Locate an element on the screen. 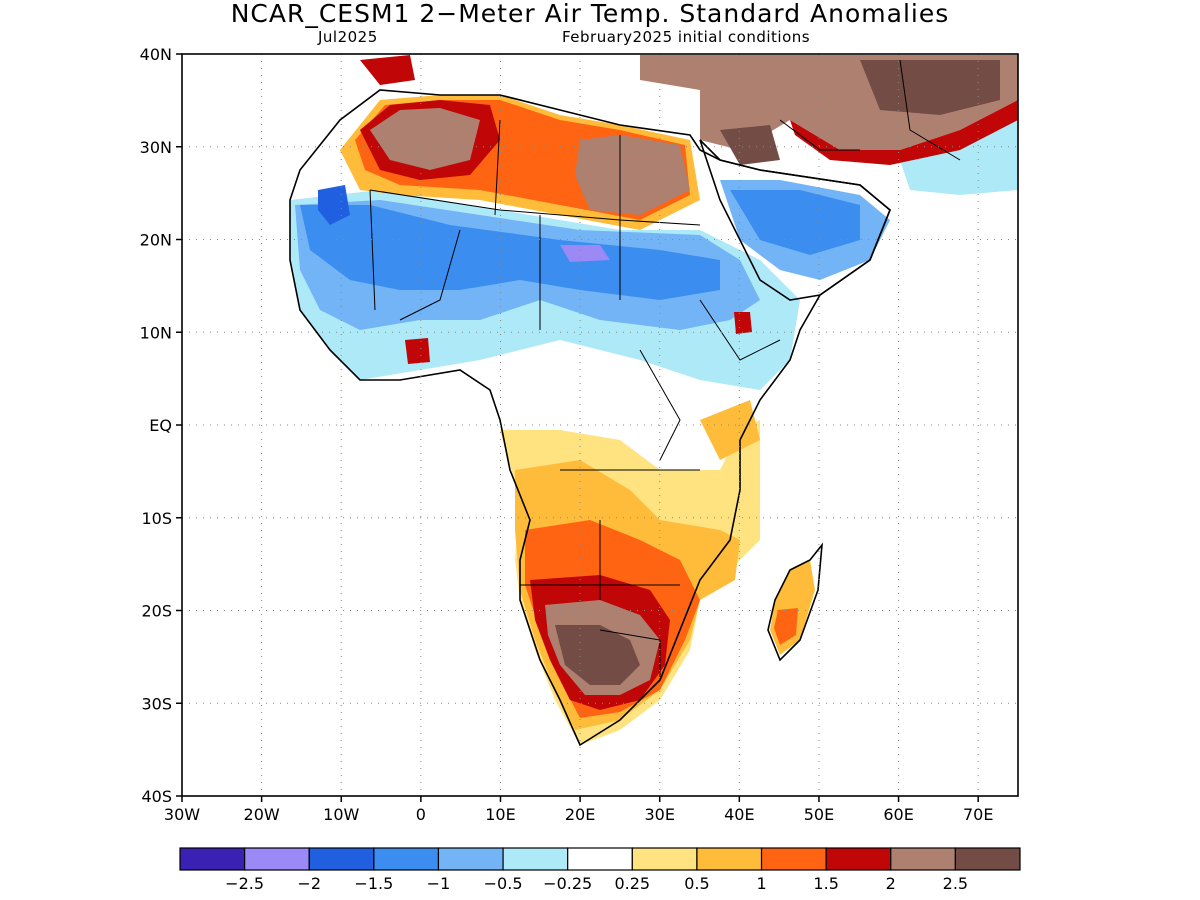 The image size is (1200, 900). lon-tick-label: 40E is located at coordinates (739, 814).